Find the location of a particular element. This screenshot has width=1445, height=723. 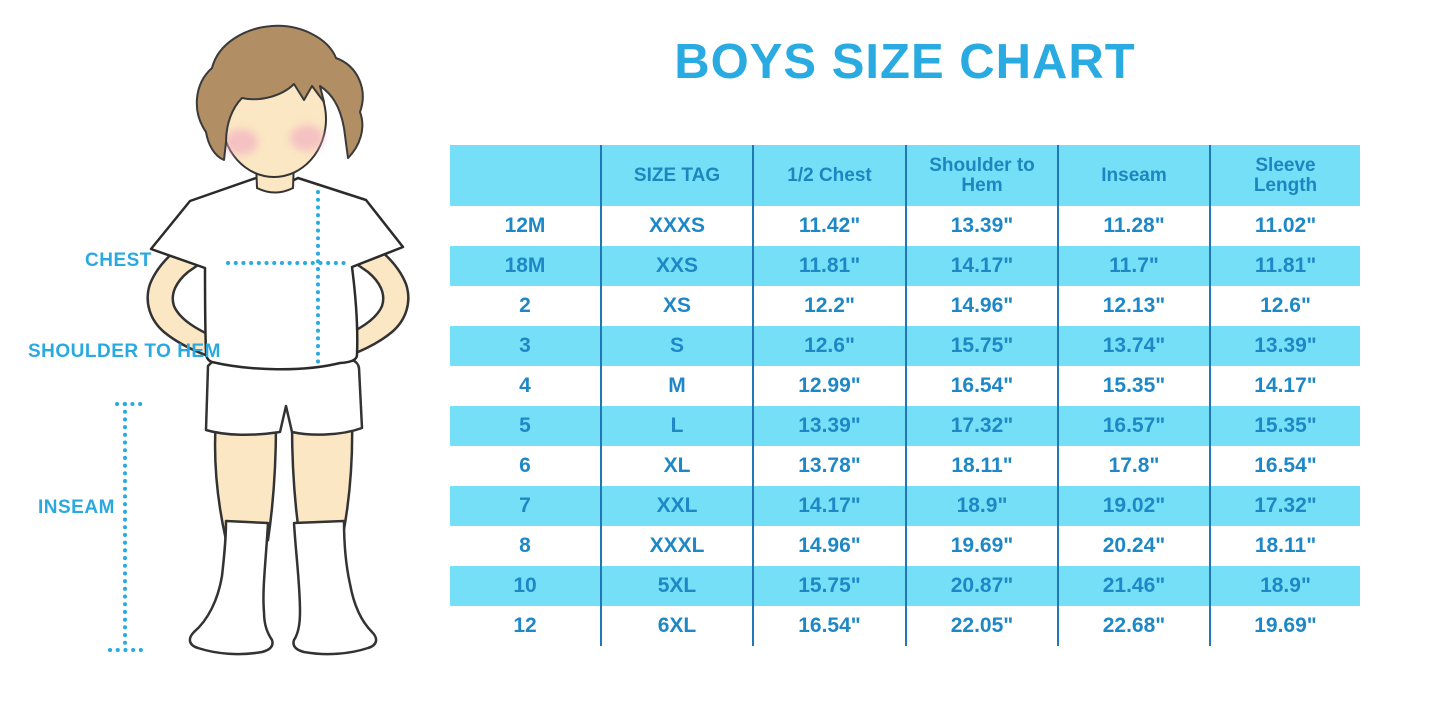

table-cell: 11.7" is located at coordinates (1135, 266).